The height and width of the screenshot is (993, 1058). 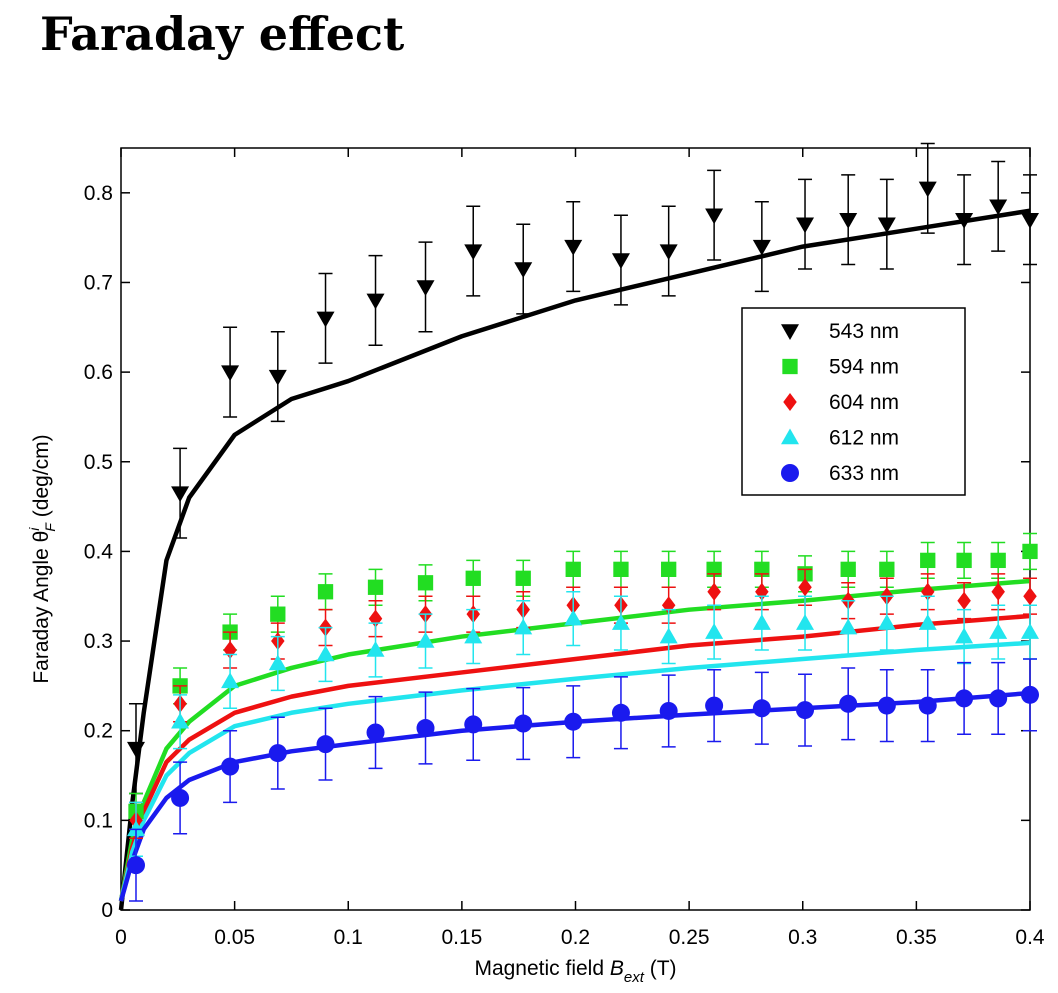 I want to click on y-tick-label: 0.2, so click(x=98, y=731).